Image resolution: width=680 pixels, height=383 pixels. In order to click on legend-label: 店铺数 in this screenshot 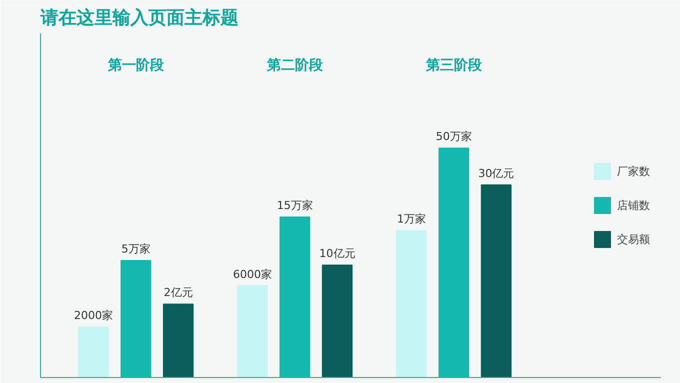, I will do `click(633, 205)`.